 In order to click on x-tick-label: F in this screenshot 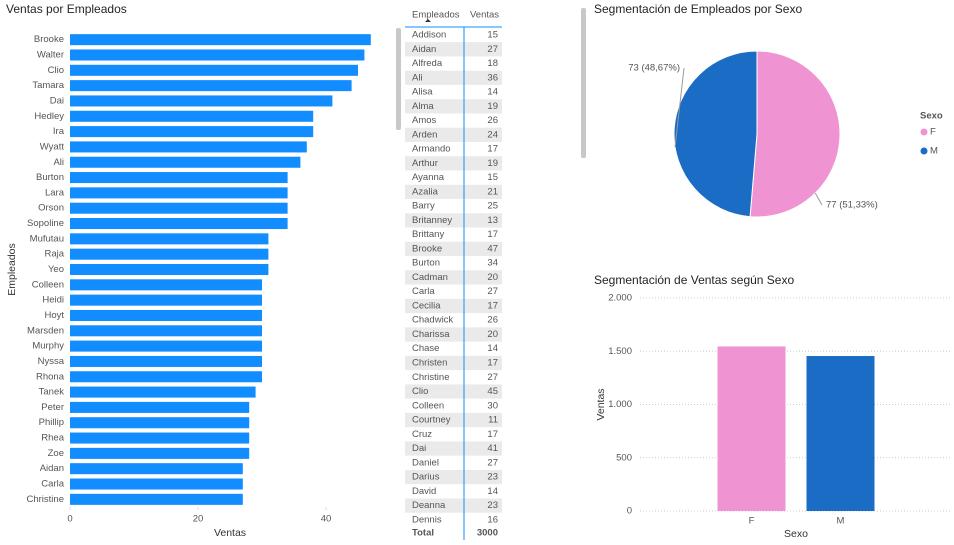, I will do `click(752, 521)`.